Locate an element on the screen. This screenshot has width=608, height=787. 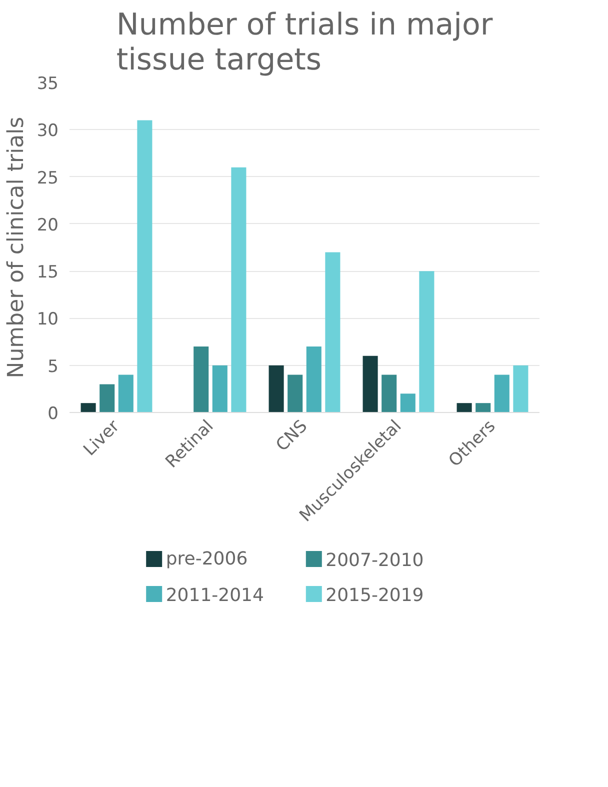
chart-title: Number of trials in major tissue targets is located at coordinates (305, 43).